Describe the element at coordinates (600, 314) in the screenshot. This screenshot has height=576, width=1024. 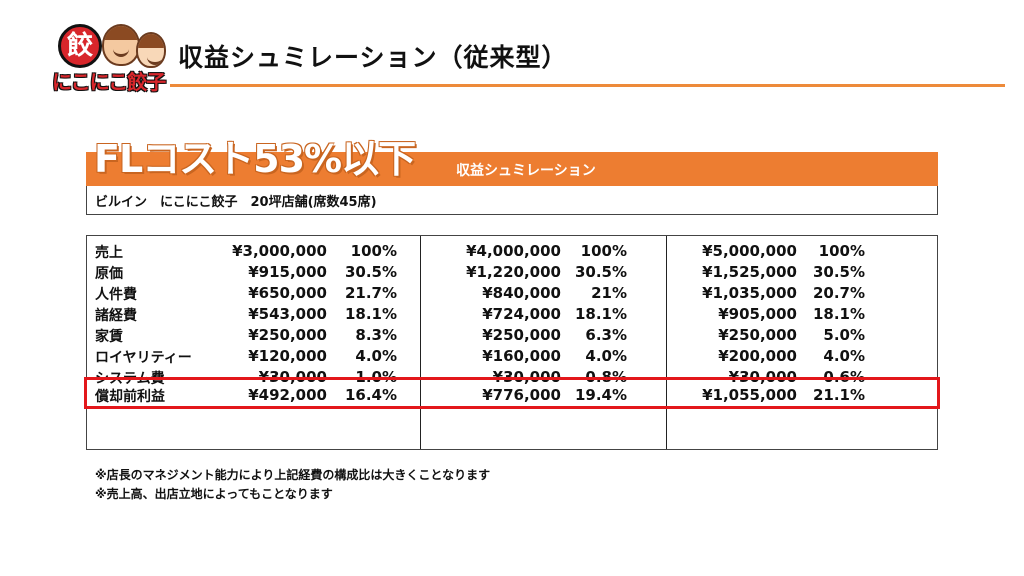
I see `percent-case2: 18.1%` at that location.